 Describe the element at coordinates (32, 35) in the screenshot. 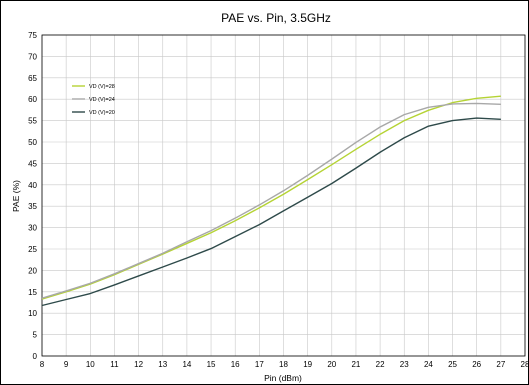

I see `y-tick-label: 75` at that location.